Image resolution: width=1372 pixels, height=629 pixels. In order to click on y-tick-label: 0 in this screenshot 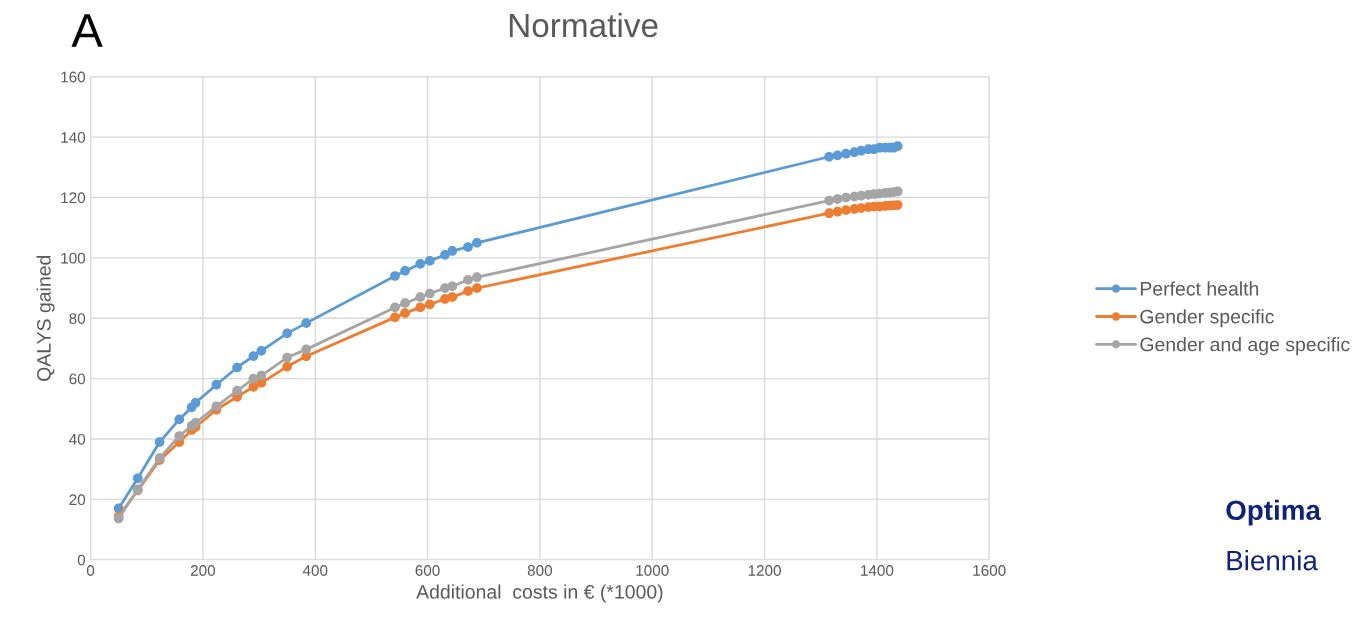, I will do `click(81, 560)`.